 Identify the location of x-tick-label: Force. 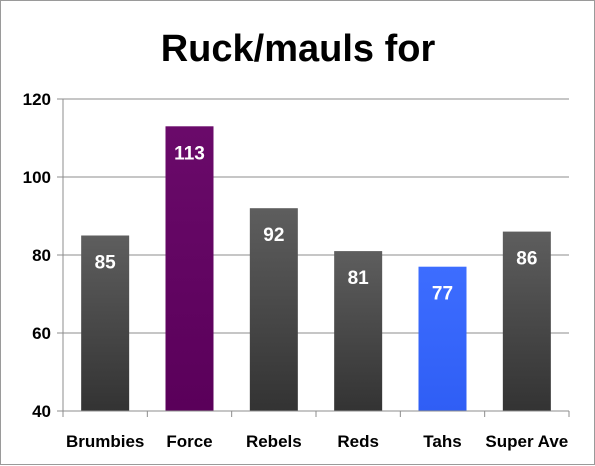
(189, 441).